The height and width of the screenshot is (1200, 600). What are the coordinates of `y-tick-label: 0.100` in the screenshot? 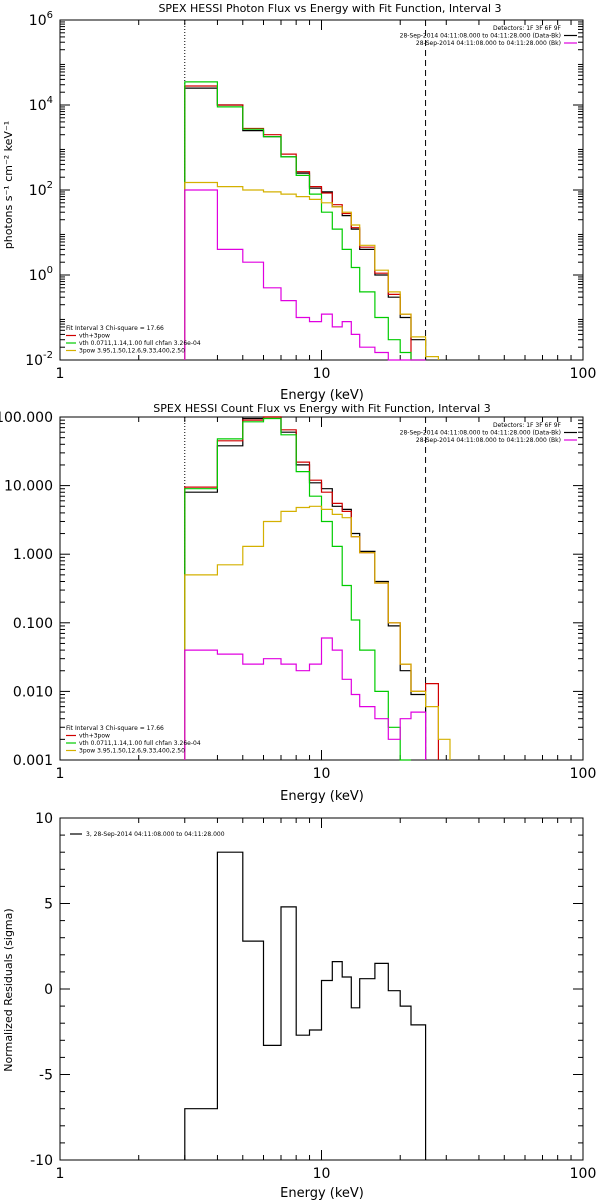 It's located at (33, 624).